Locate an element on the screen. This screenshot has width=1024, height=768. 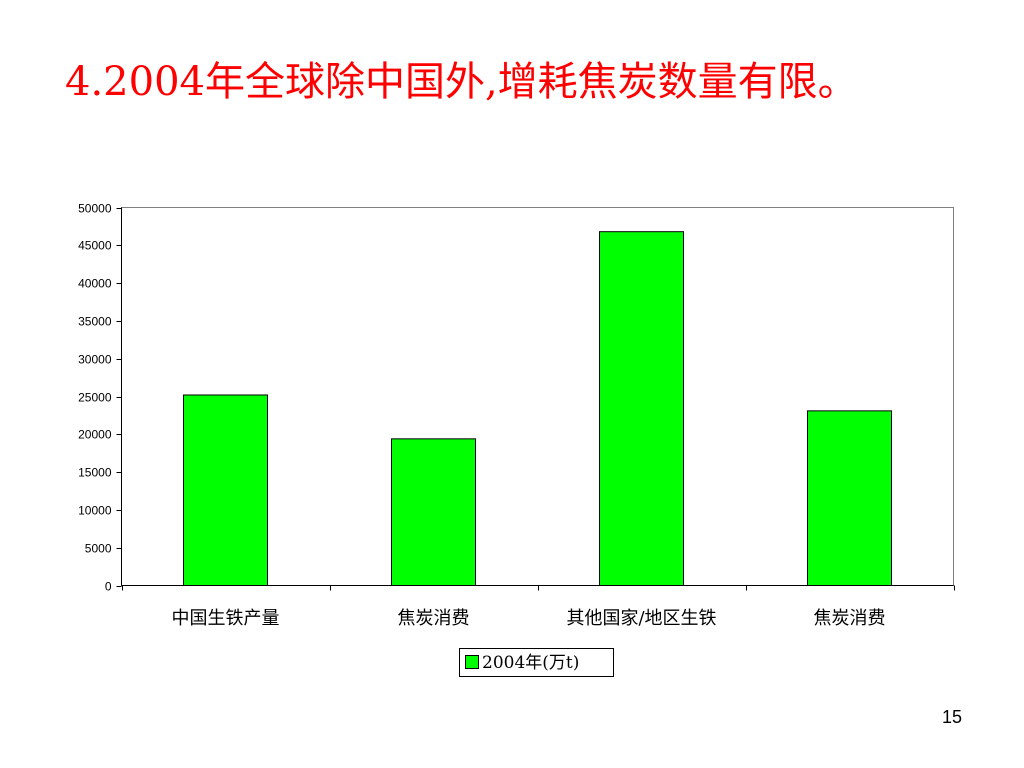
x-axis: 中国生铁产量 焦炭消费 其他国家/地区生铁 焦炭消费 is located at coordinates (538, 607).